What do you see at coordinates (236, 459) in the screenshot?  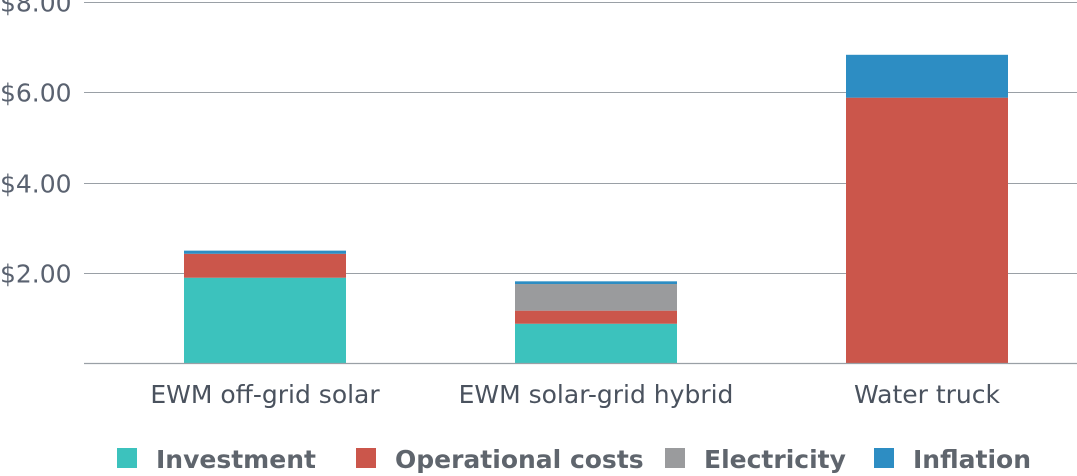 I see `legend-label: Investment` at bounding box center [236, 459].